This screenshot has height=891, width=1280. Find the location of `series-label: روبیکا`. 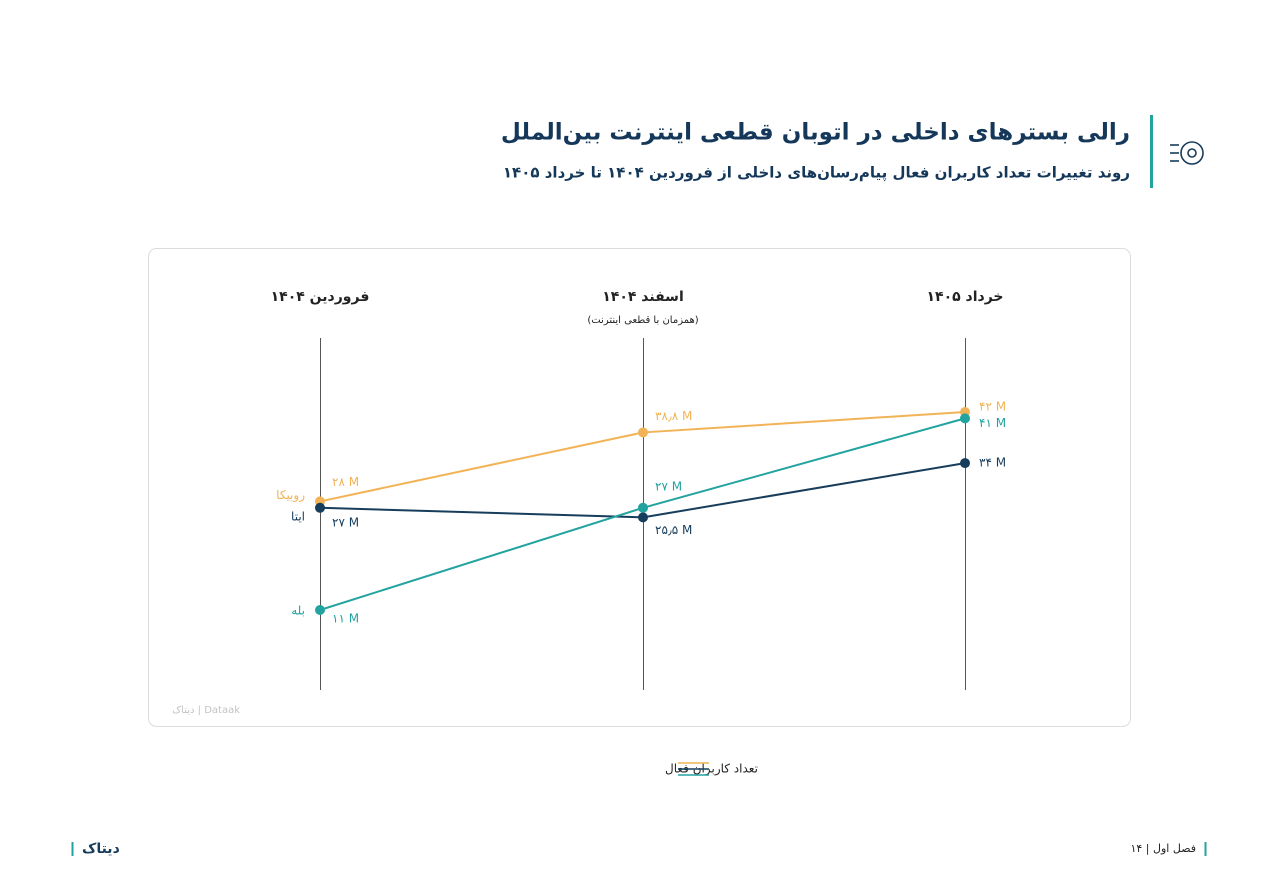

series-label: روبیکا is located at coordinates (290, 495).